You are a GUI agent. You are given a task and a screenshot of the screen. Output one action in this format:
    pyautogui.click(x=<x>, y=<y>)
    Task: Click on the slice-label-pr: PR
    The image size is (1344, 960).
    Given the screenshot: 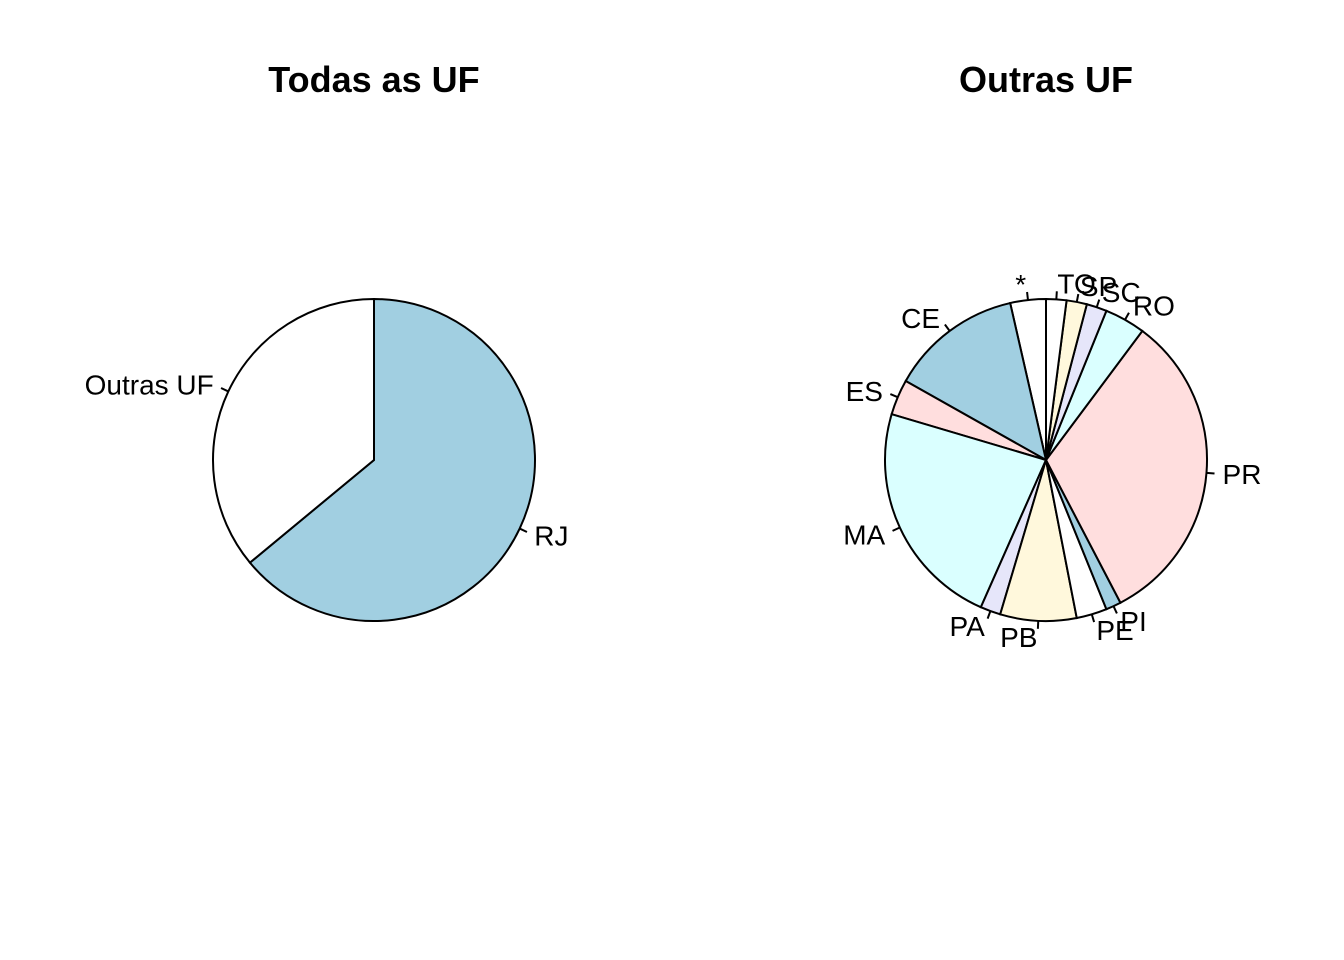 What is the action you would take?
    pyautogui.click(x=1242, y=474)
    